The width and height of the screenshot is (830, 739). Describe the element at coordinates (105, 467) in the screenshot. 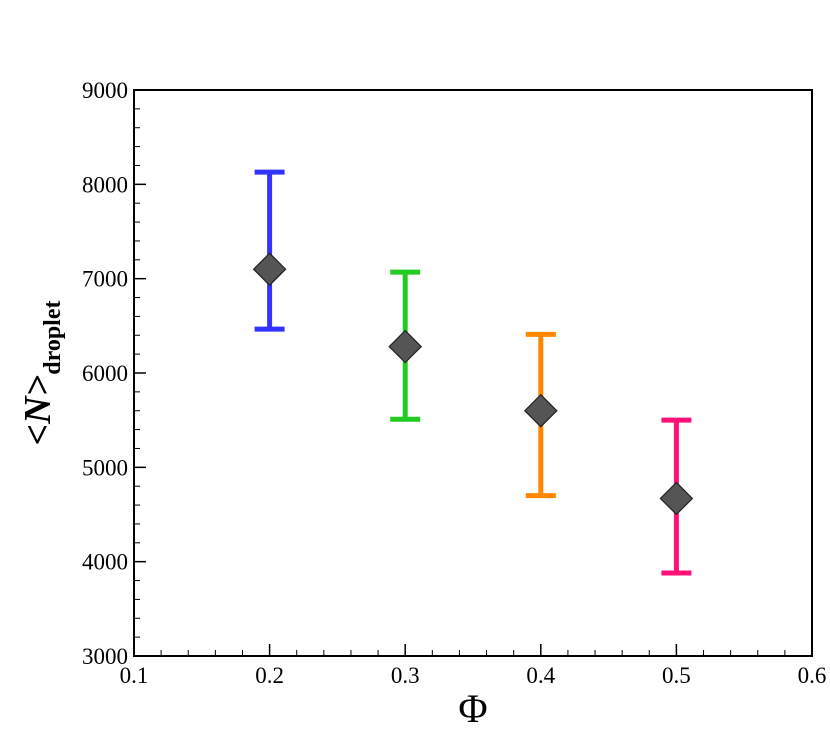

I see `y-tick-label: 5000` at that location.